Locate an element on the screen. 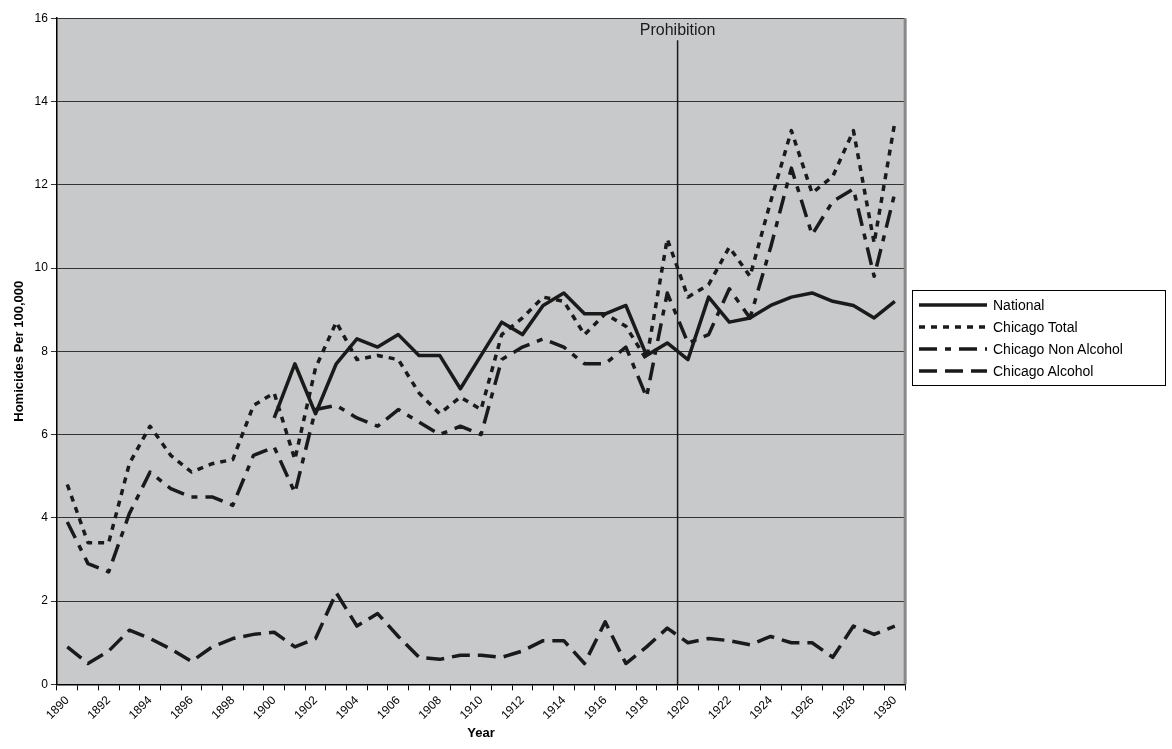 The image size is (1172, 749). y-tick-label: 16 is located at coordinates (41, 17).